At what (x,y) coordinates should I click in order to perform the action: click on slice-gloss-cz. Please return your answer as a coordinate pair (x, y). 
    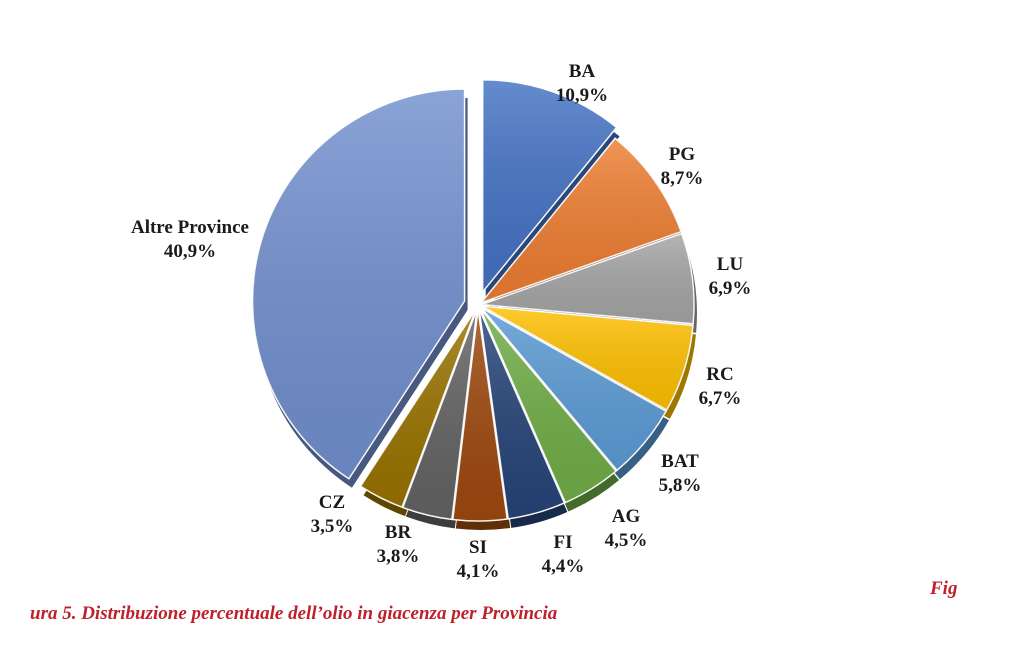
    Looking at the image, I should click on (418, 408).